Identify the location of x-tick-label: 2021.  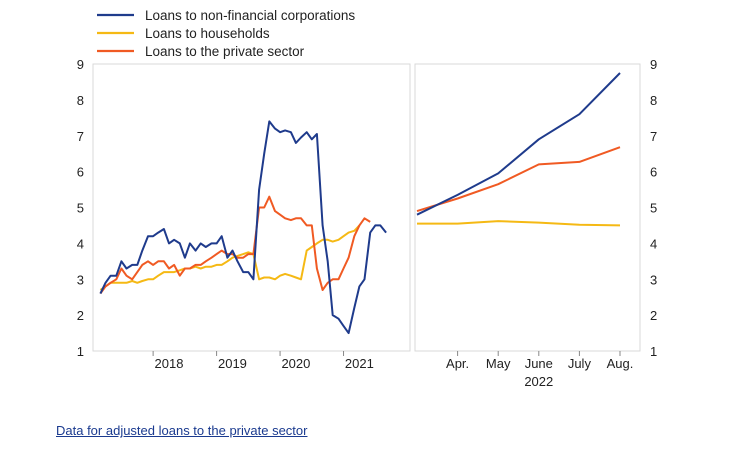
(359, 363).